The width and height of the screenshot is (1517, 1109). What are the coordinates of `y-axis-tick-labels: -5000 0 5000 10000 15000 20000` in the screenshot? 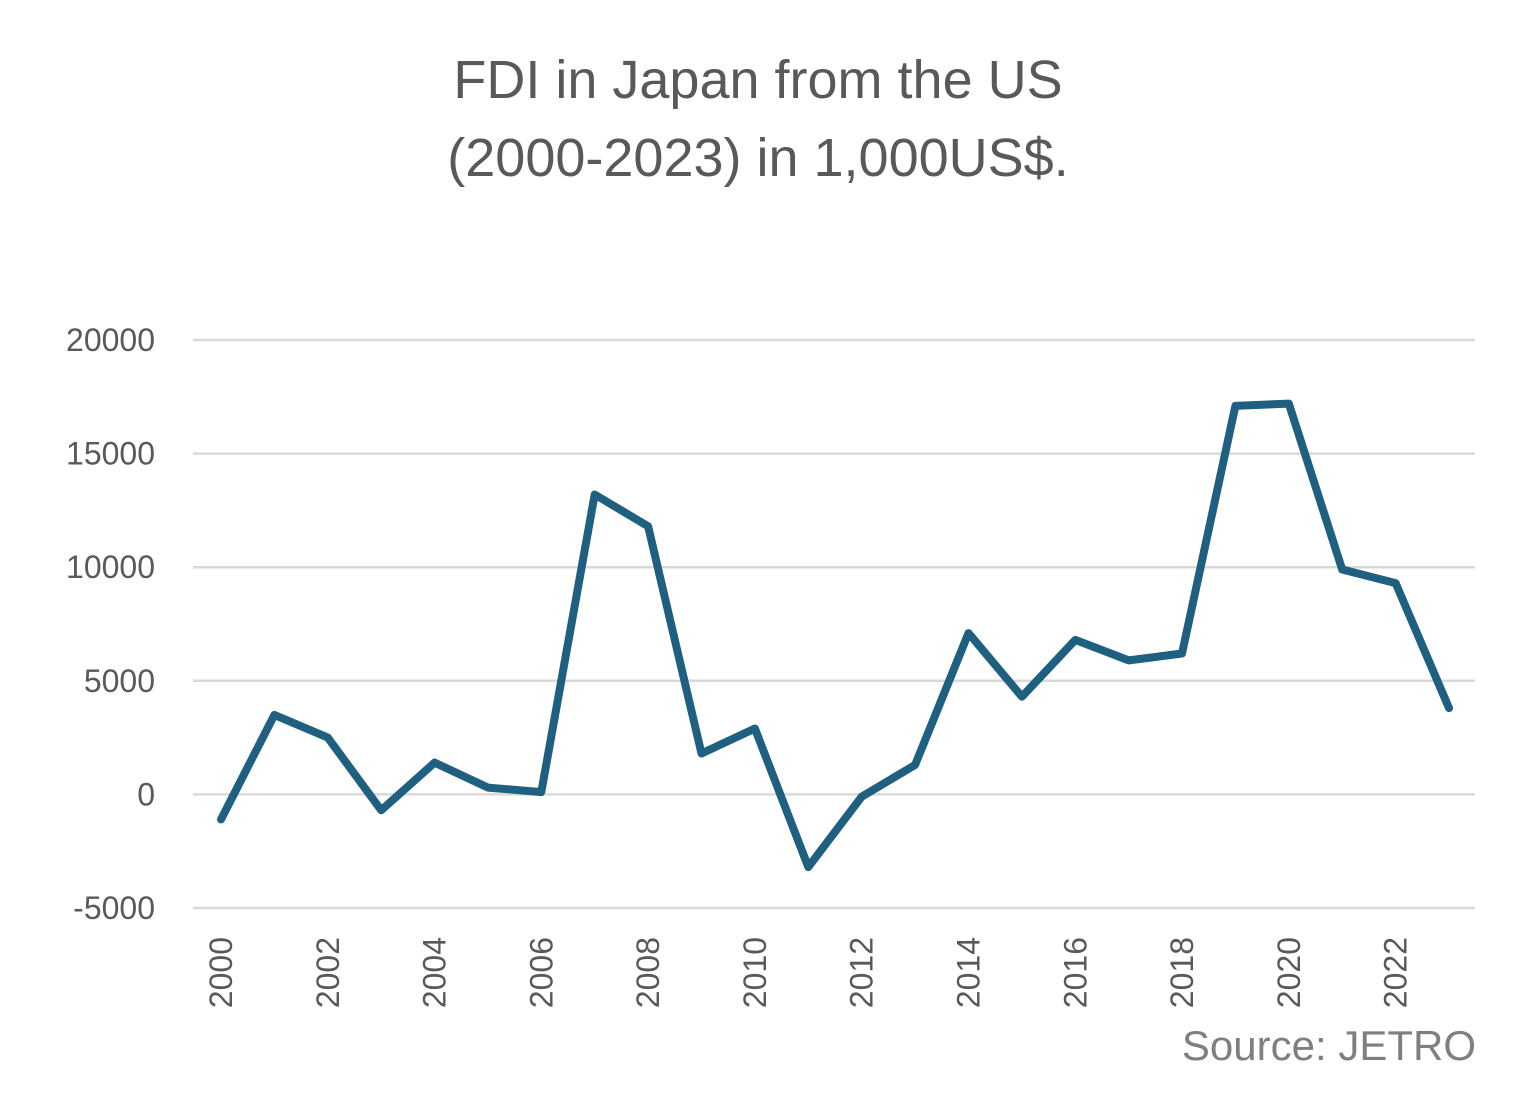 It's located at (110, 624).